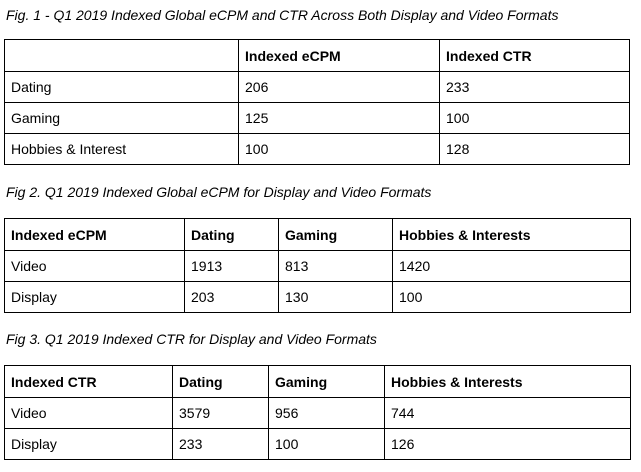  What do you see at coordinates (231, 266) in the screenshot?
I see `table-cell: 1913` at bounding box center [231, 266].